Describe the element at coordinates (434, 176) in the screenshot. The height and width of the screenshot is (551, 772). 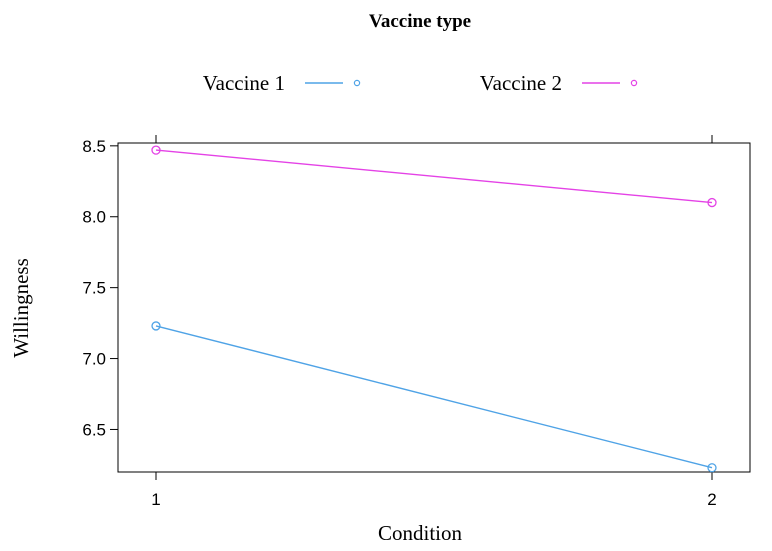
I see `series-line` at that location.